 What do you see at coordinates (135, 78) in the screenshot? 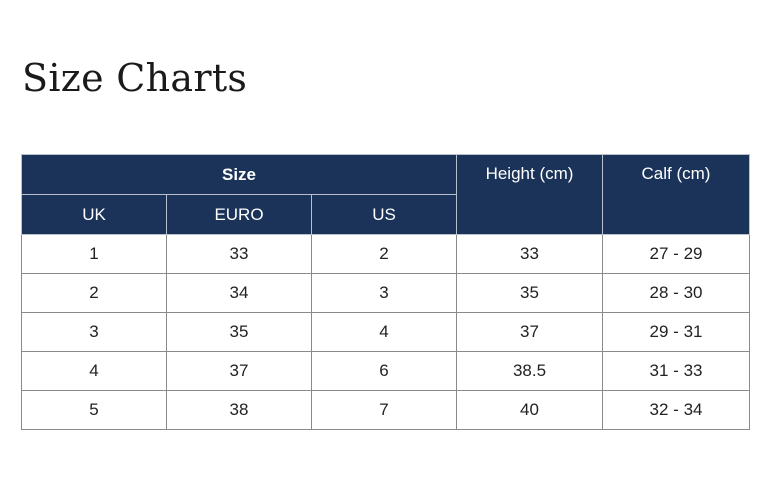
I see `page-title: Size Charts` at bounding box center [135, 78].